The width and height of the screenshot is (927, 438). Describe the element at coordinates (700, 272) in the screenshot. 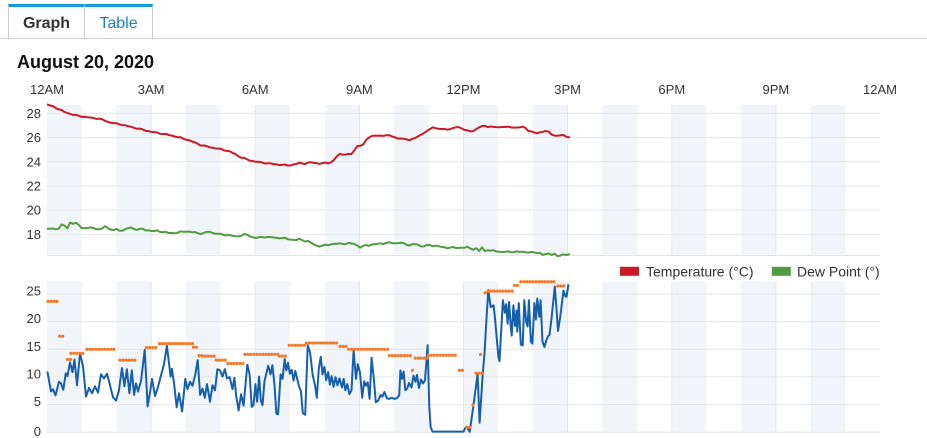

I see `svg-text: Temperature (°C)` at that location.